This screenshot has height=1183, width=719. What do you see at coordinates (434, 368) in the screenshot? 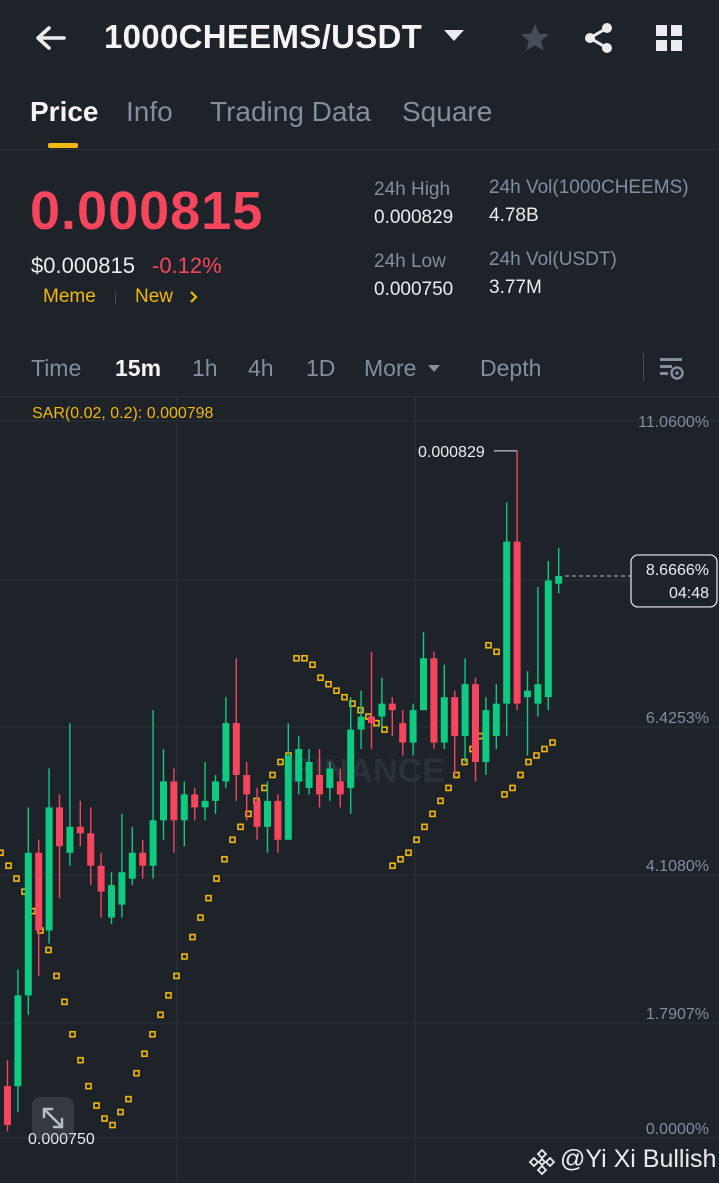
I see `more-caret-icon` at bounding box center [434, 368].